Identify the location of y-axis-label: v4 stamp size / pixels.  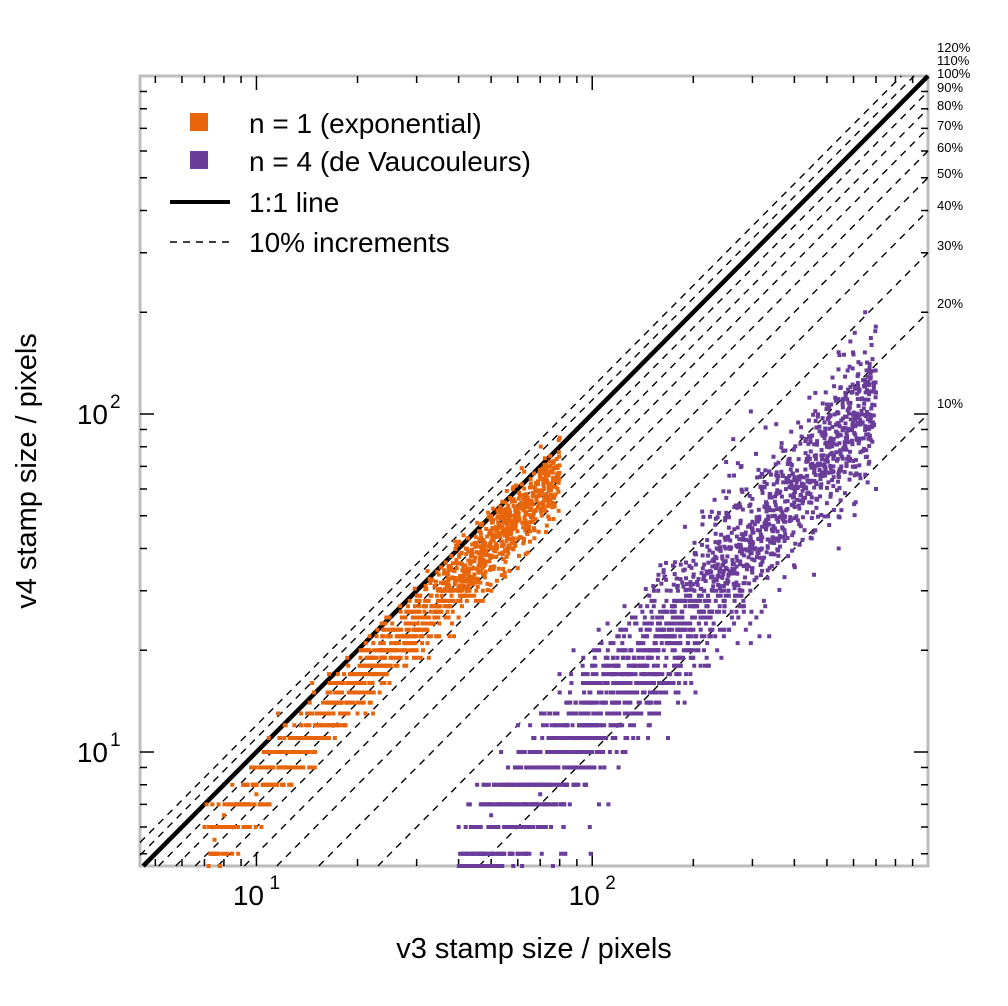
(27, 471).